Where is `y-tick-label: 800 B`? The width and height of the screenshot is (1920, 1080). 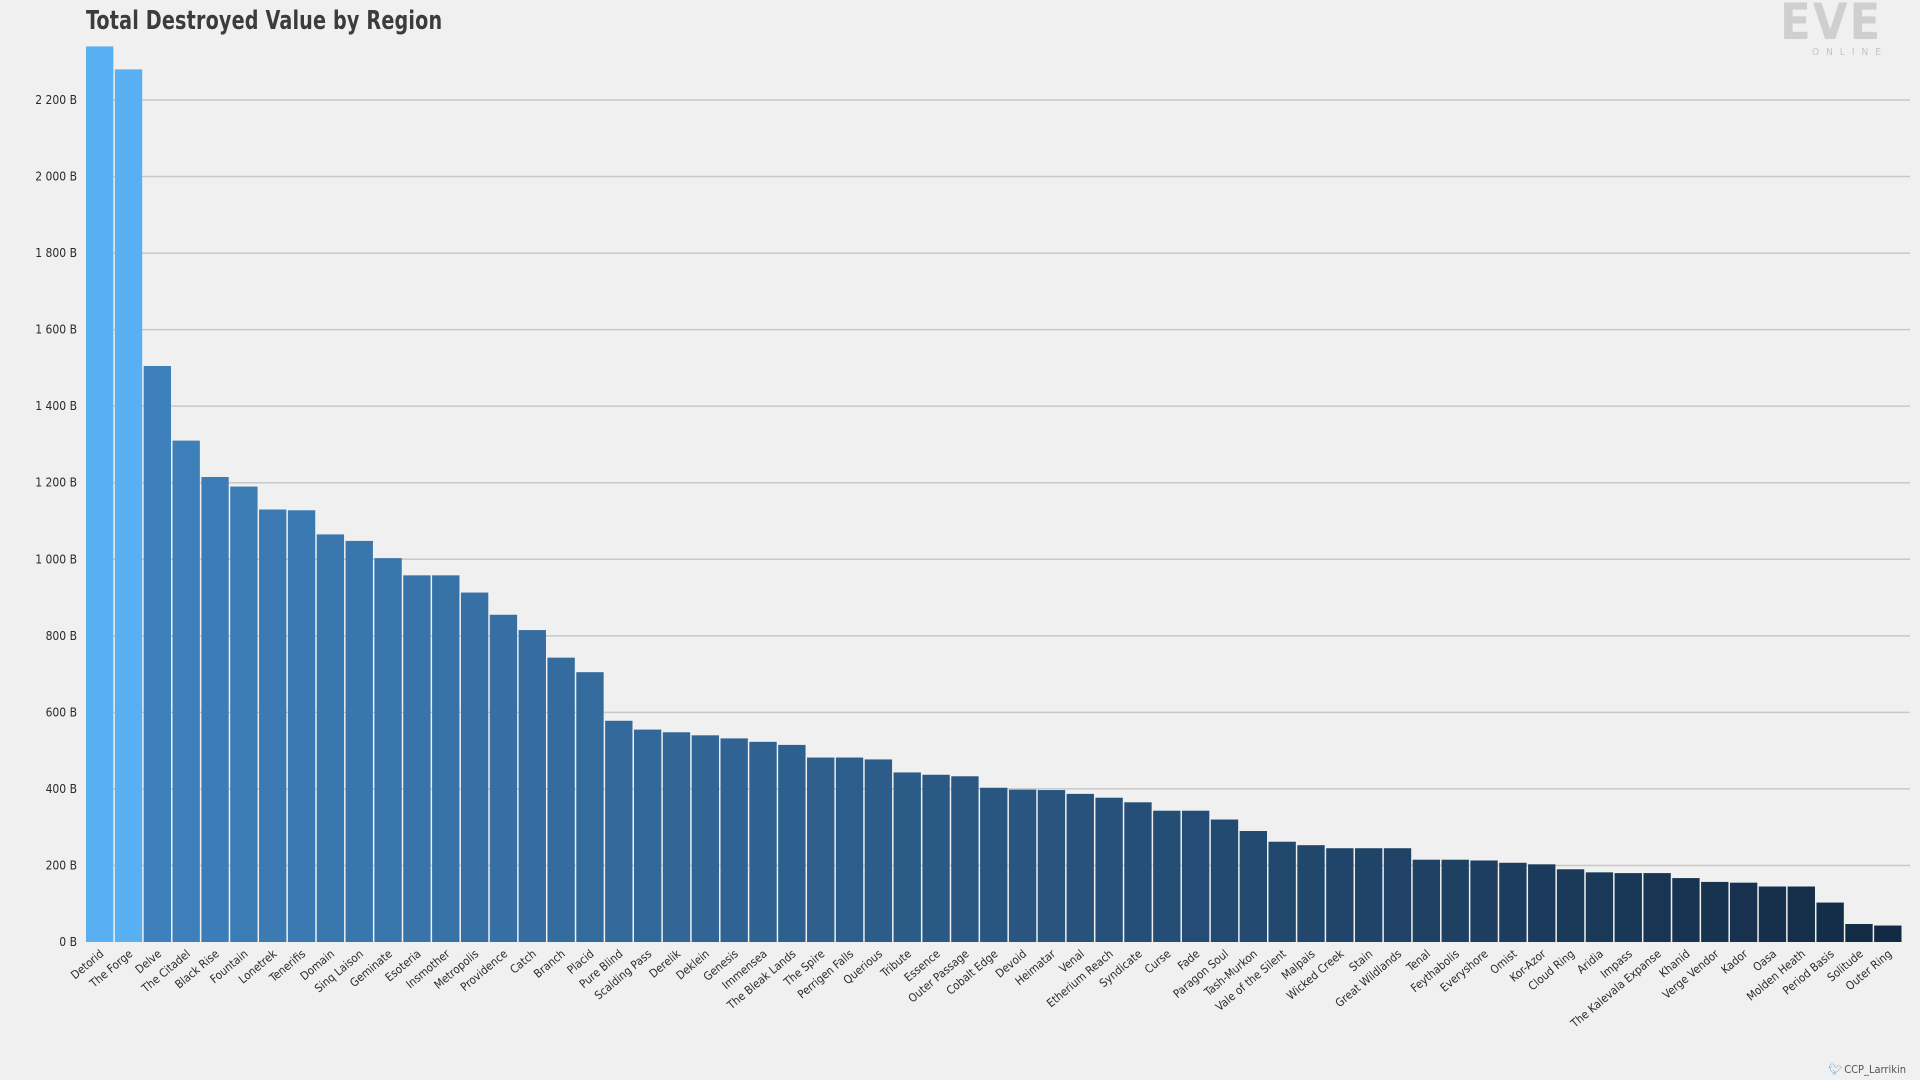
y-tick-label: 800 B is located at coordinates (61, 636).